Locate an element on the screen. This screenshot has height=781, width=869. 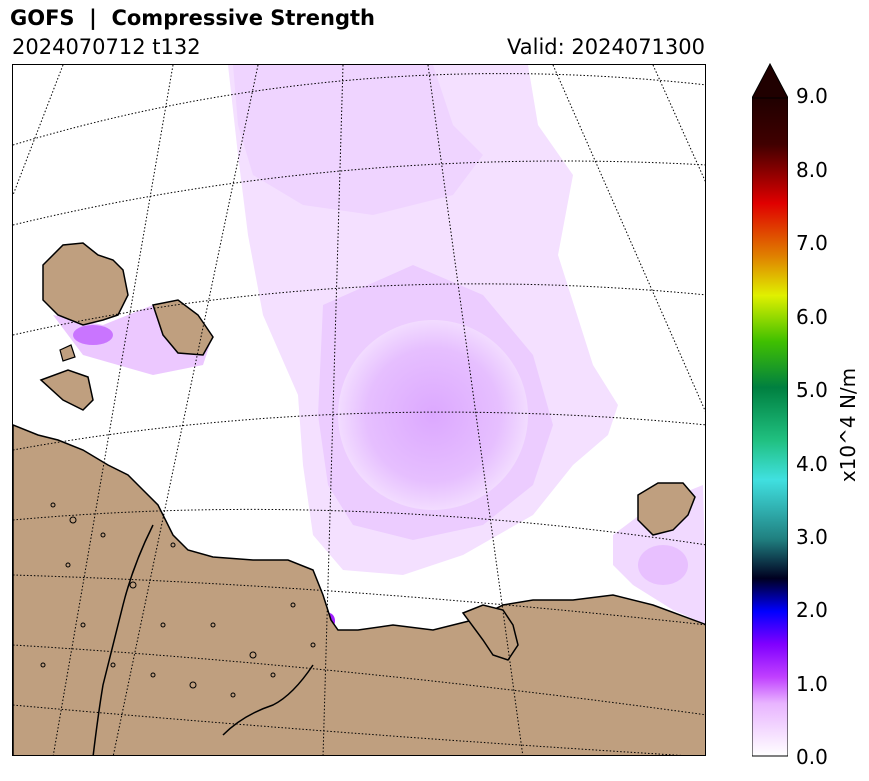
colorbar-tick: 5.0 is located at coordinates (812, 390).